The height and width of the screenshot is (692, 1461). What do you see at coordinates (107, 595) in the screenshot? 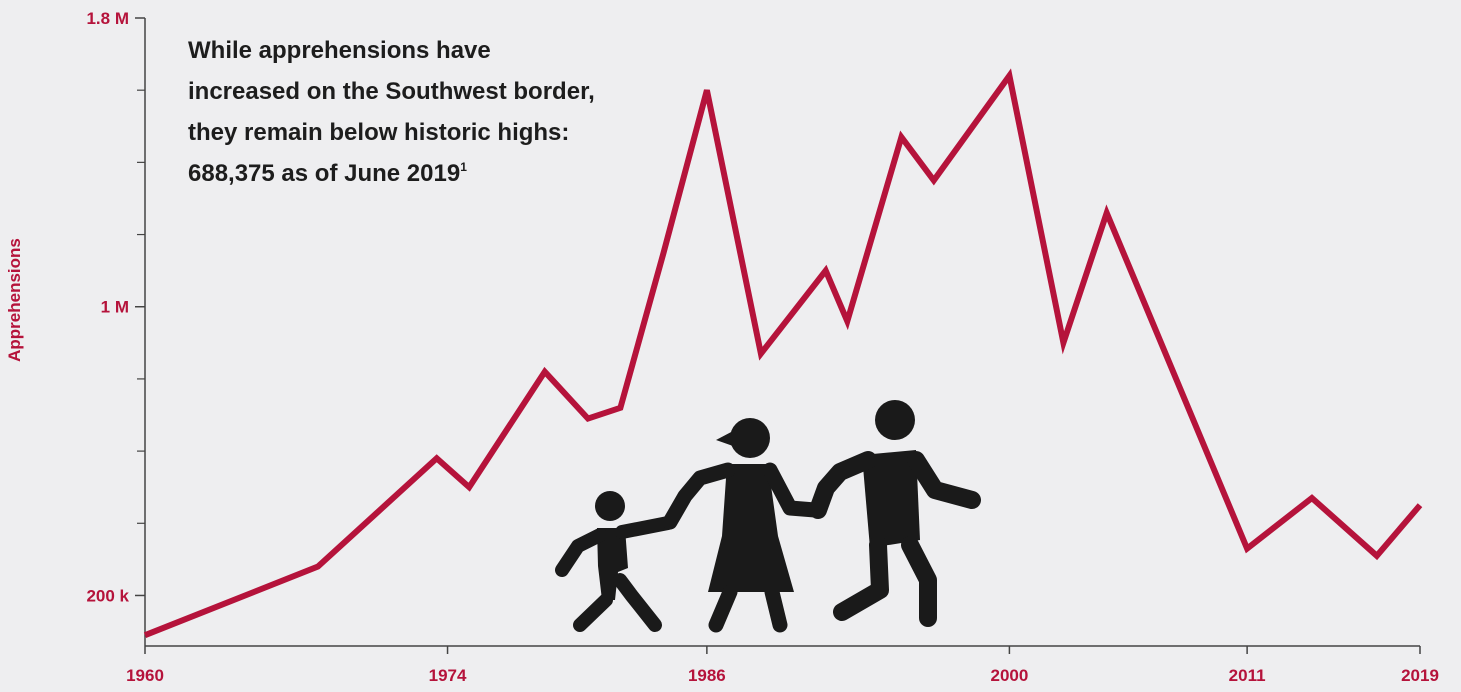
I see `y-tick-label: 200 k` at bounding box center [107, 595].